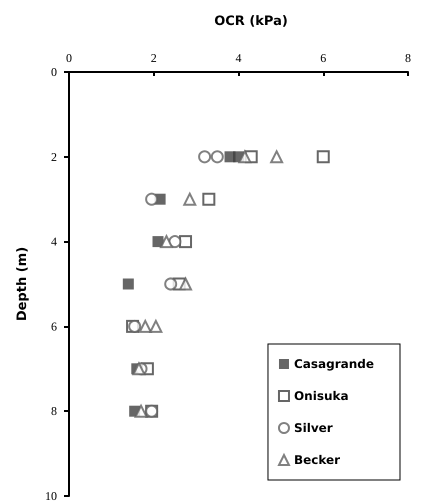  I want to click on y-tick-label: 6, so click(54, 326).